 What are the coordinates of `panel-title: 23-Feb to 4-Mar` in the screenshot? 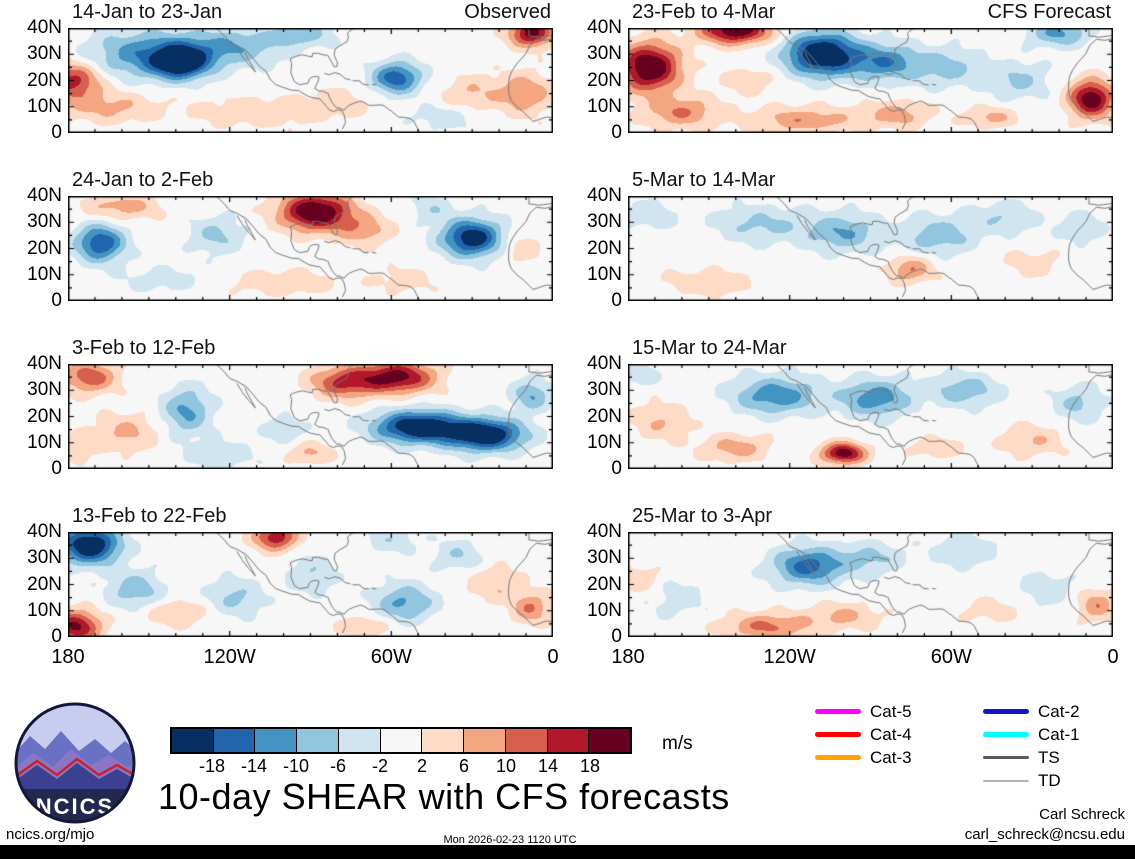 It's located at (704, 12).